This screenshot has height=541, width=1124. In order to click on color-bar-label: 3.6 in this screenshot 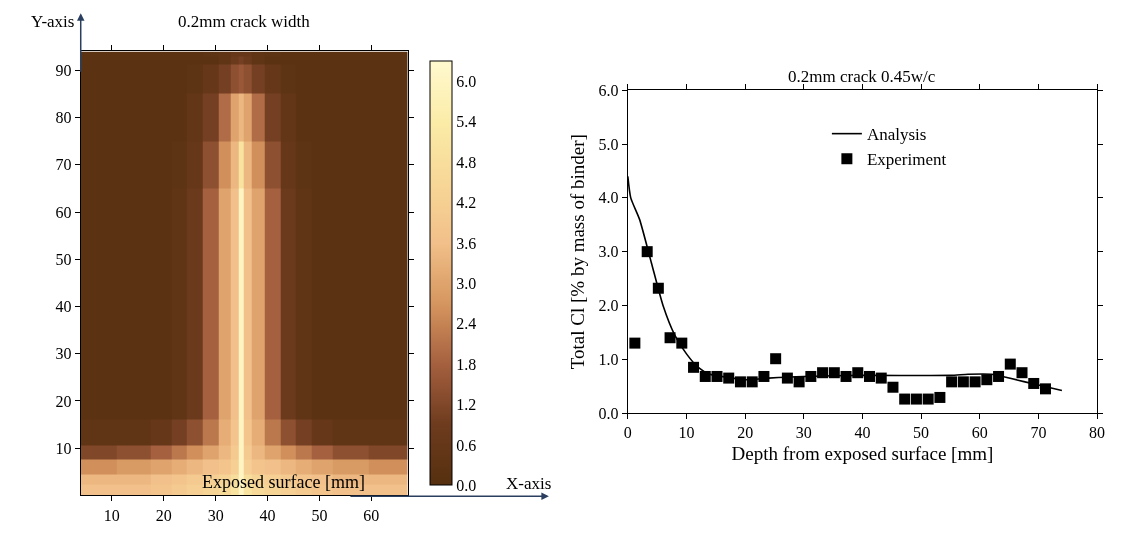, I will do `click(466, 243)`.